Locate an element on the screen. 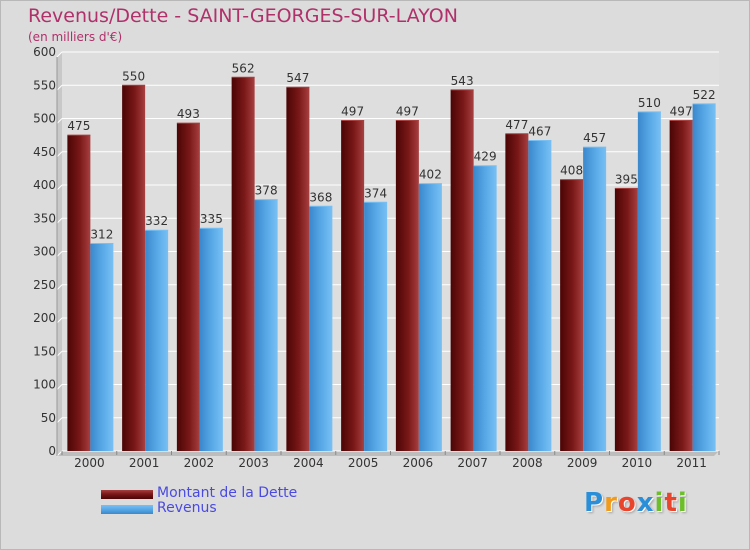  logo-letter: t is located at coordinates (671, 503).